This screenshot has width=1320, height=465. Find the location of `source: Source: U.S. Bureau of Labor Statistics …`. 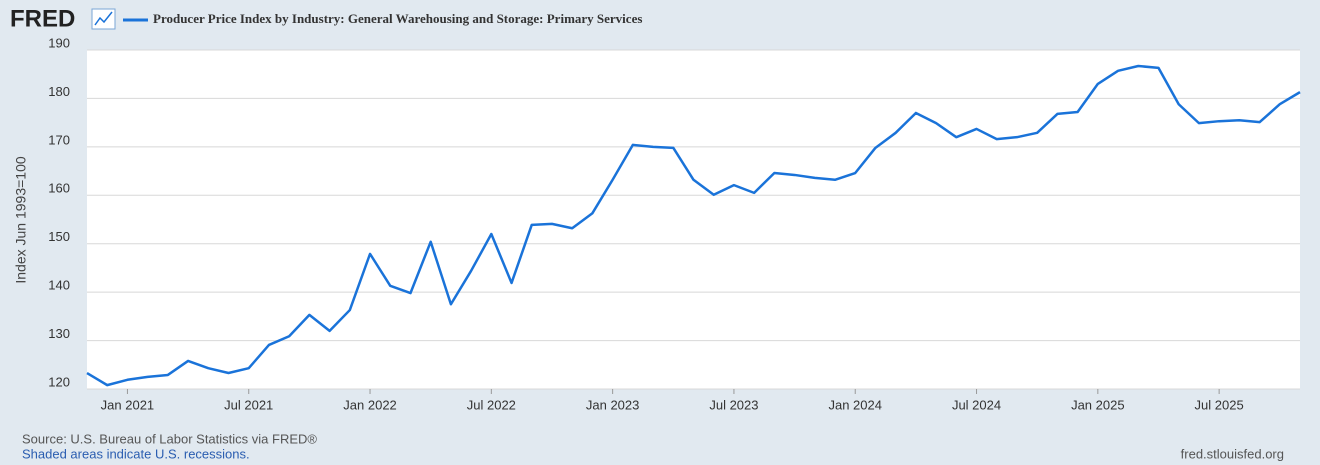

source: Source: U.S. Bureau of Labor Statistics … is located at coordinates (169, 438).